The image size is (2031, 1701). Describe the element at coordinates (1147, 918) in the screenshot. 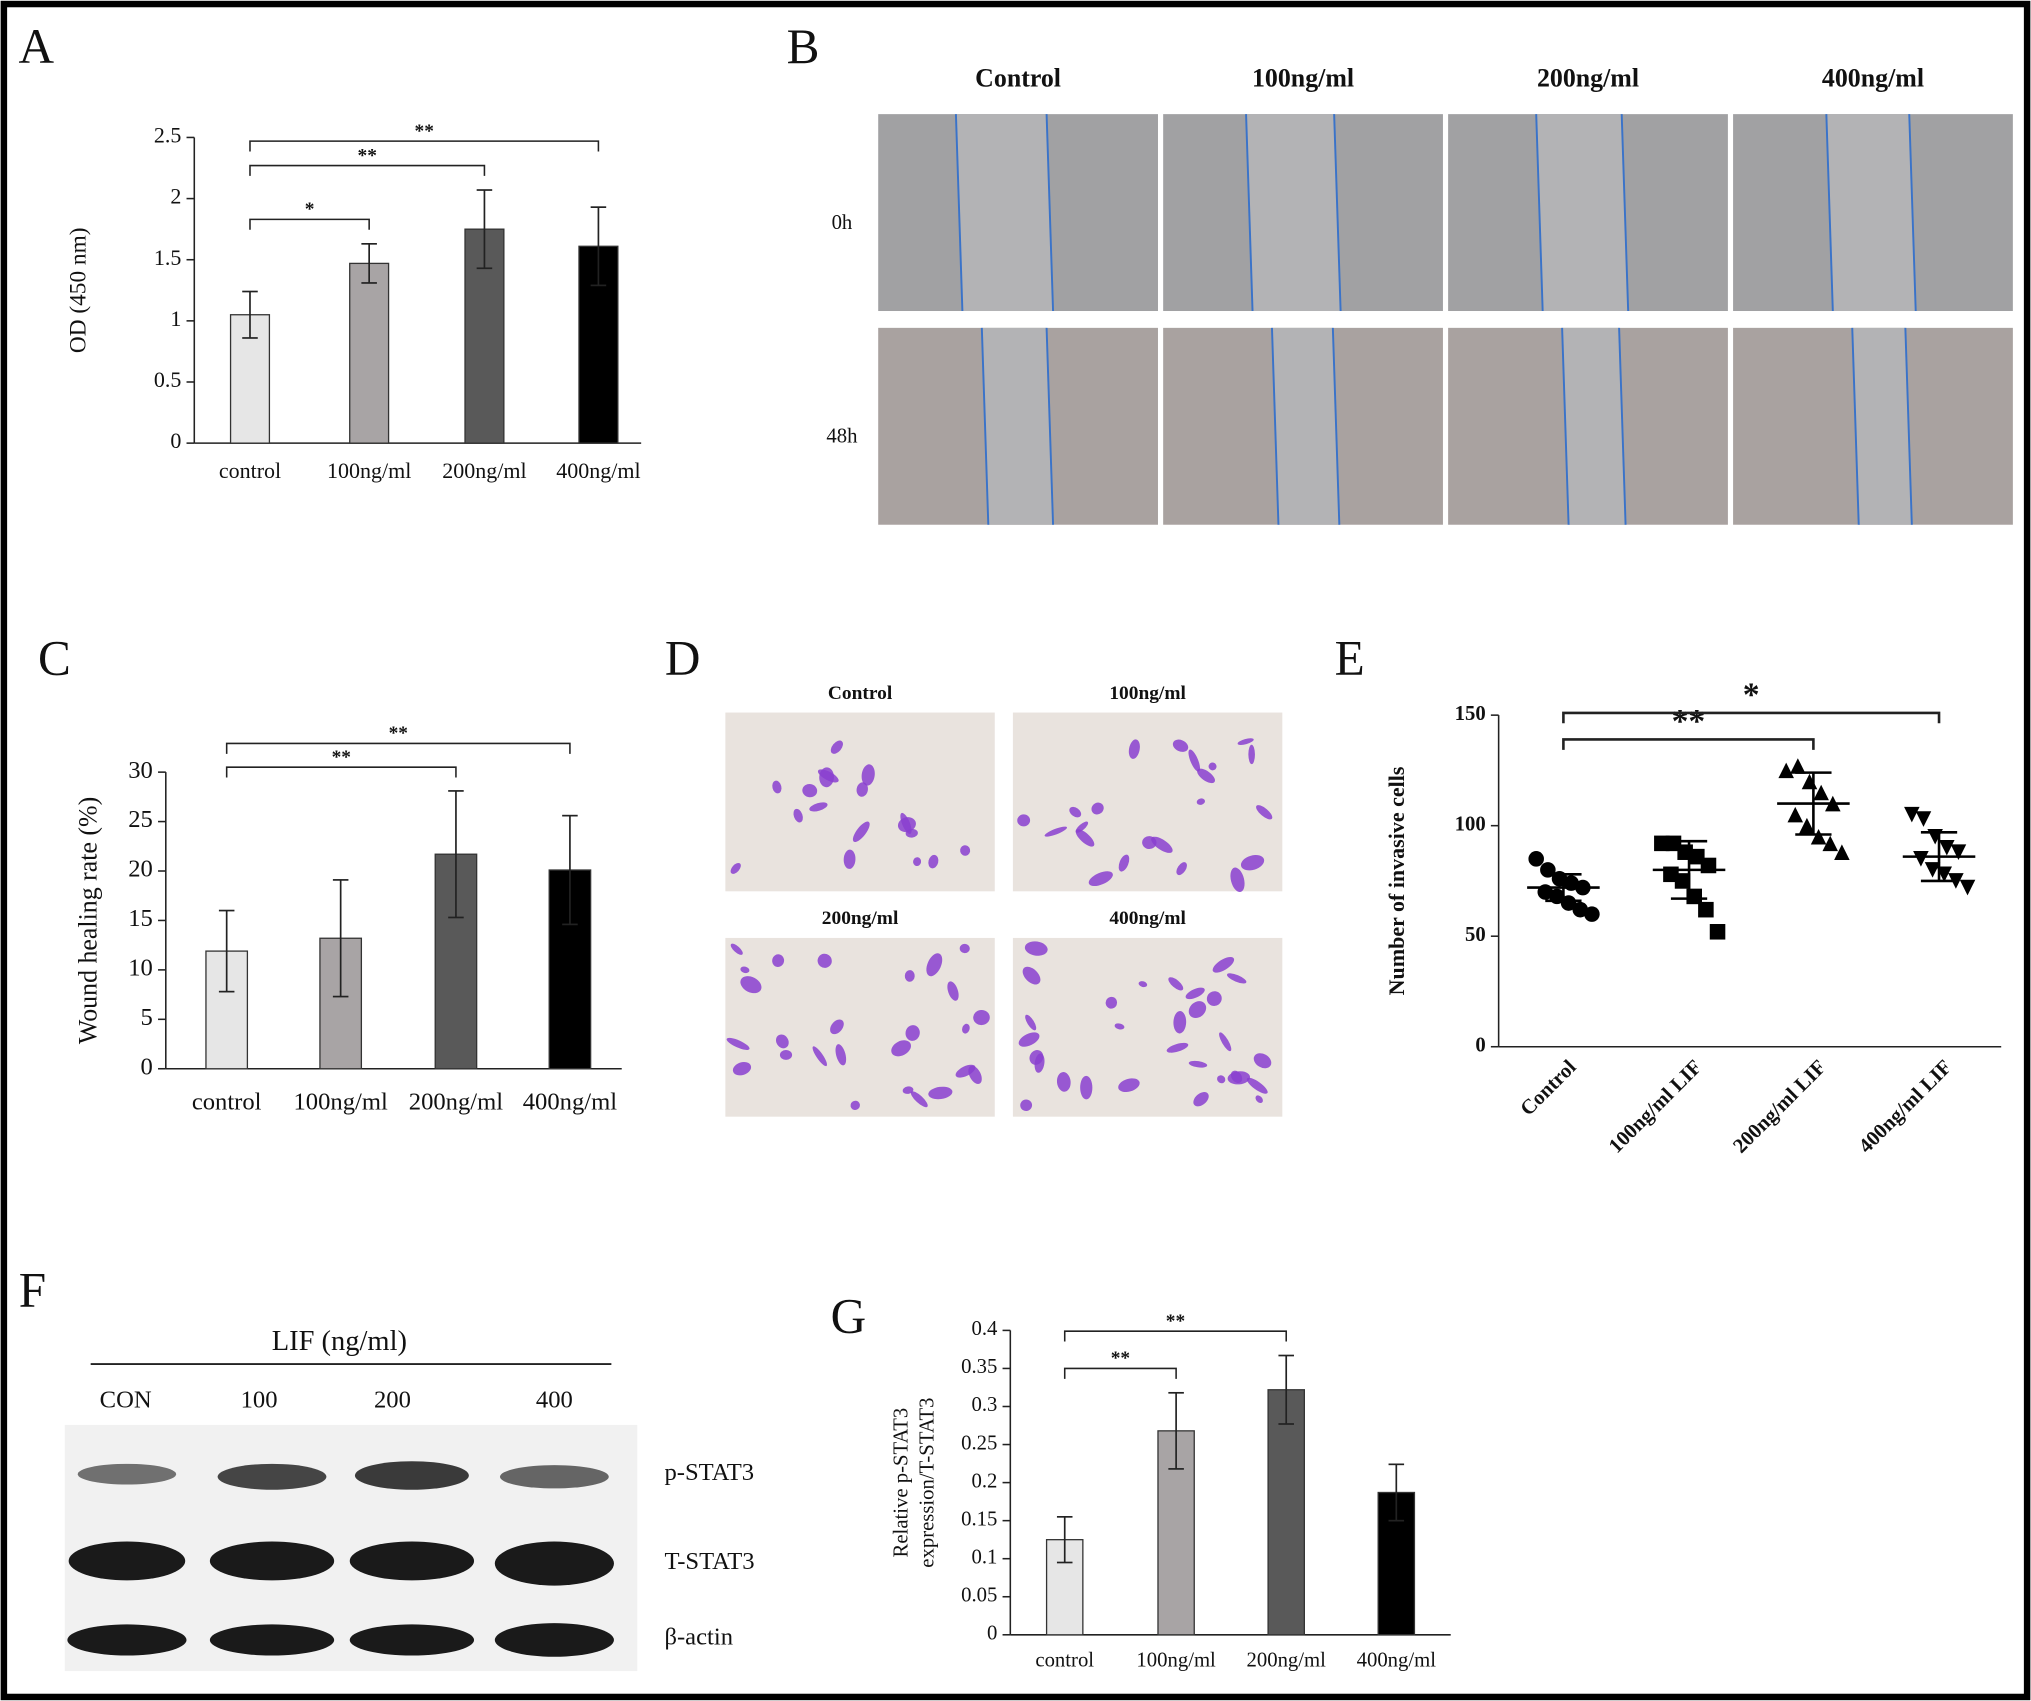

I see `image-label: 400ng/ml` at that location.